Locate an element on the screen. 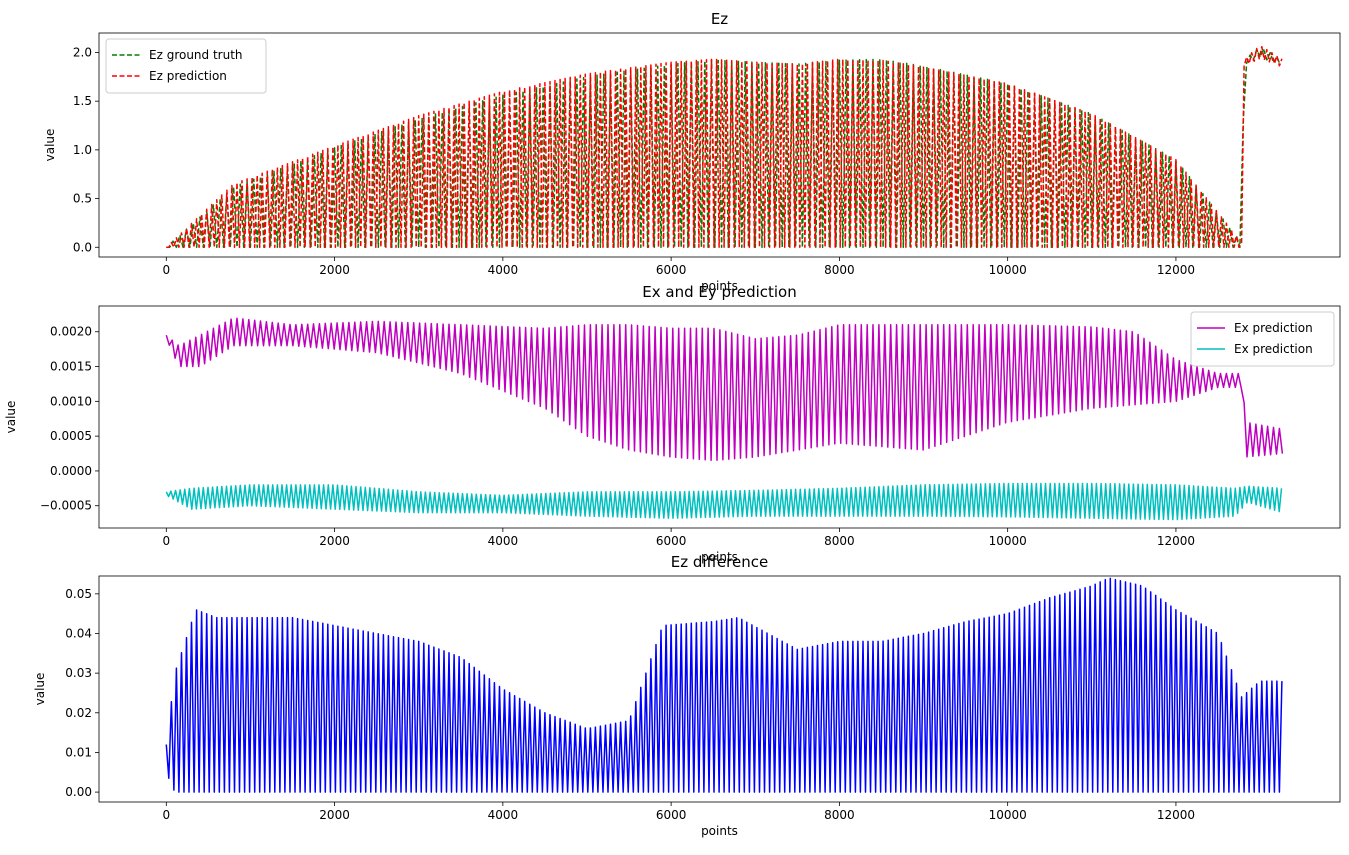 The image size is (1349, 855). y-tick-label: −0.0005 is located at coordinates (66, 506).